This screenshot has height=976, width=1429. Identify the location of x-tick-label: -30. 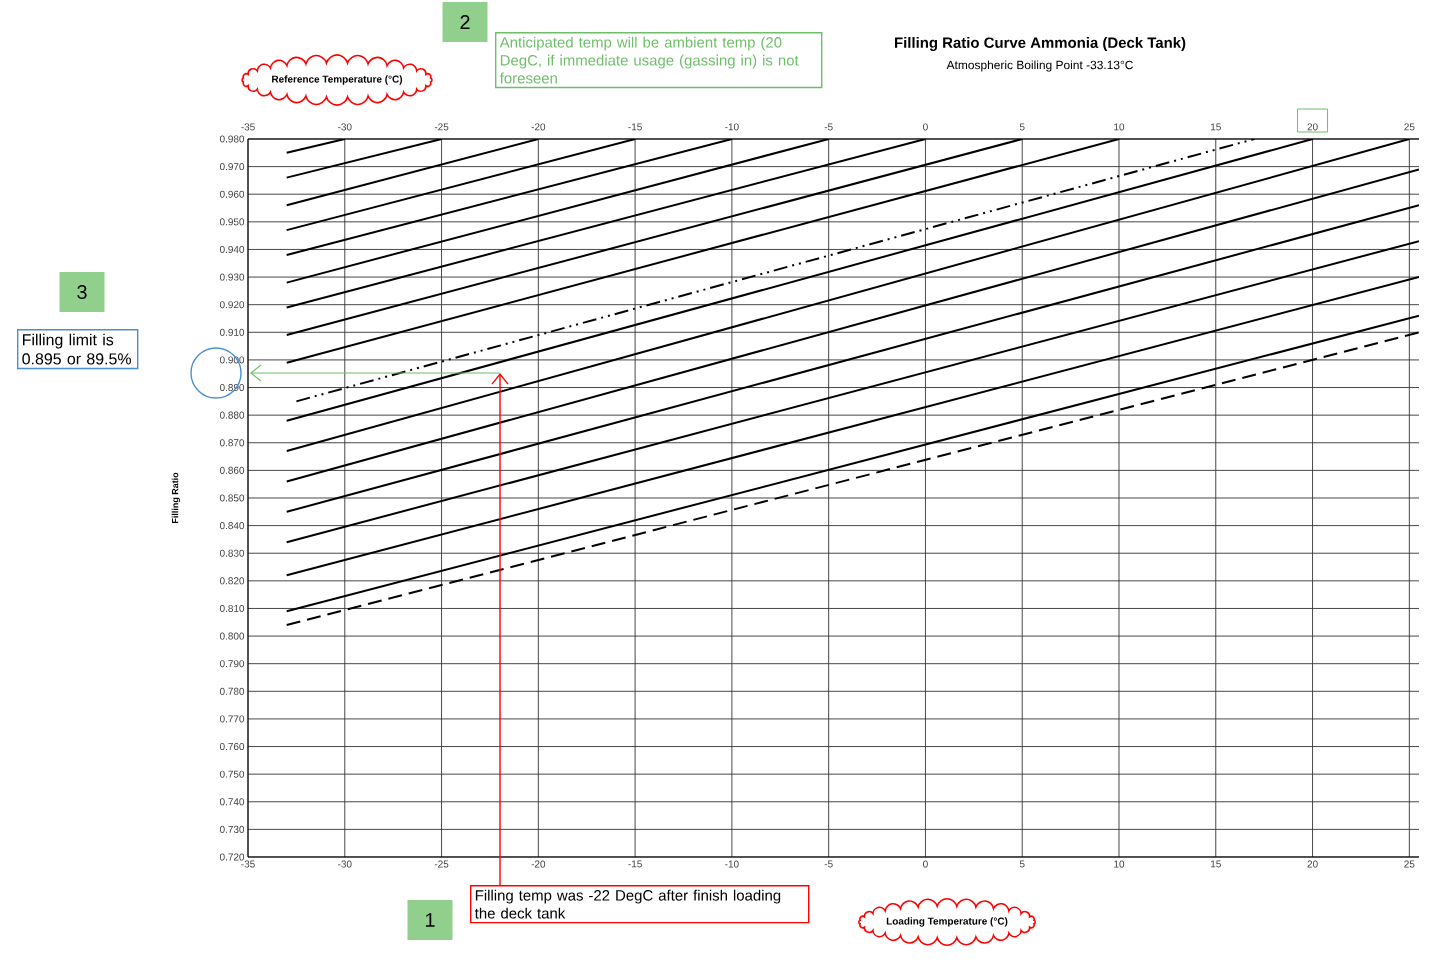
(345, 864).